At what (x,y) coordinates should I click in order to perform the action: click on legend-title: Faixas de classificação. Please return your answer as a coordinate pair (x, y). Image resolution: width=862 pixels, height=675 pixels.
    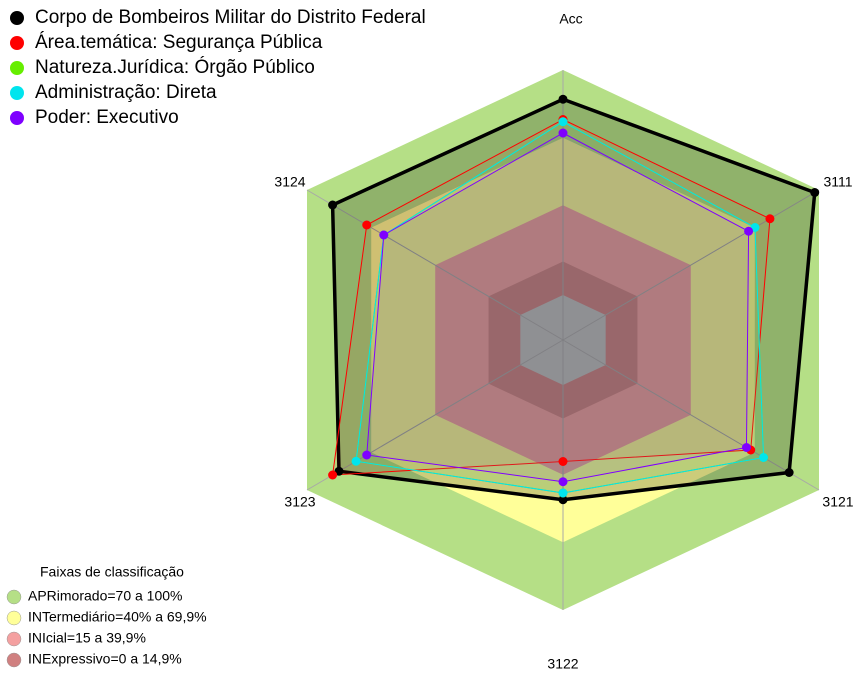
    Looking at the image, I should click on (112, 572).